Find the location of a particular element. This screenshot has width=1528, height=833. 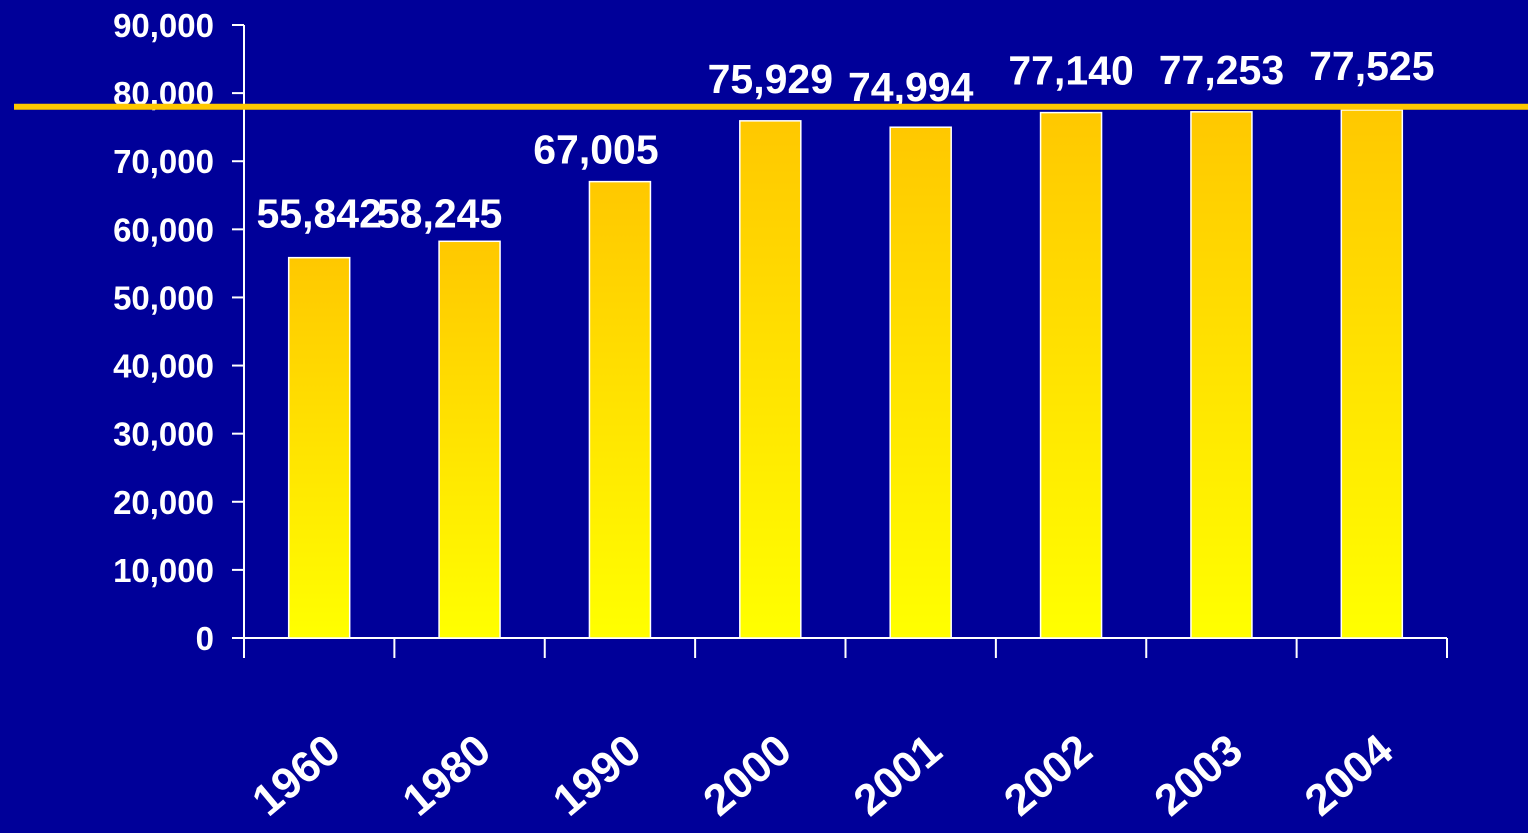

bar-2003 is located at coordinates (1221, 375).